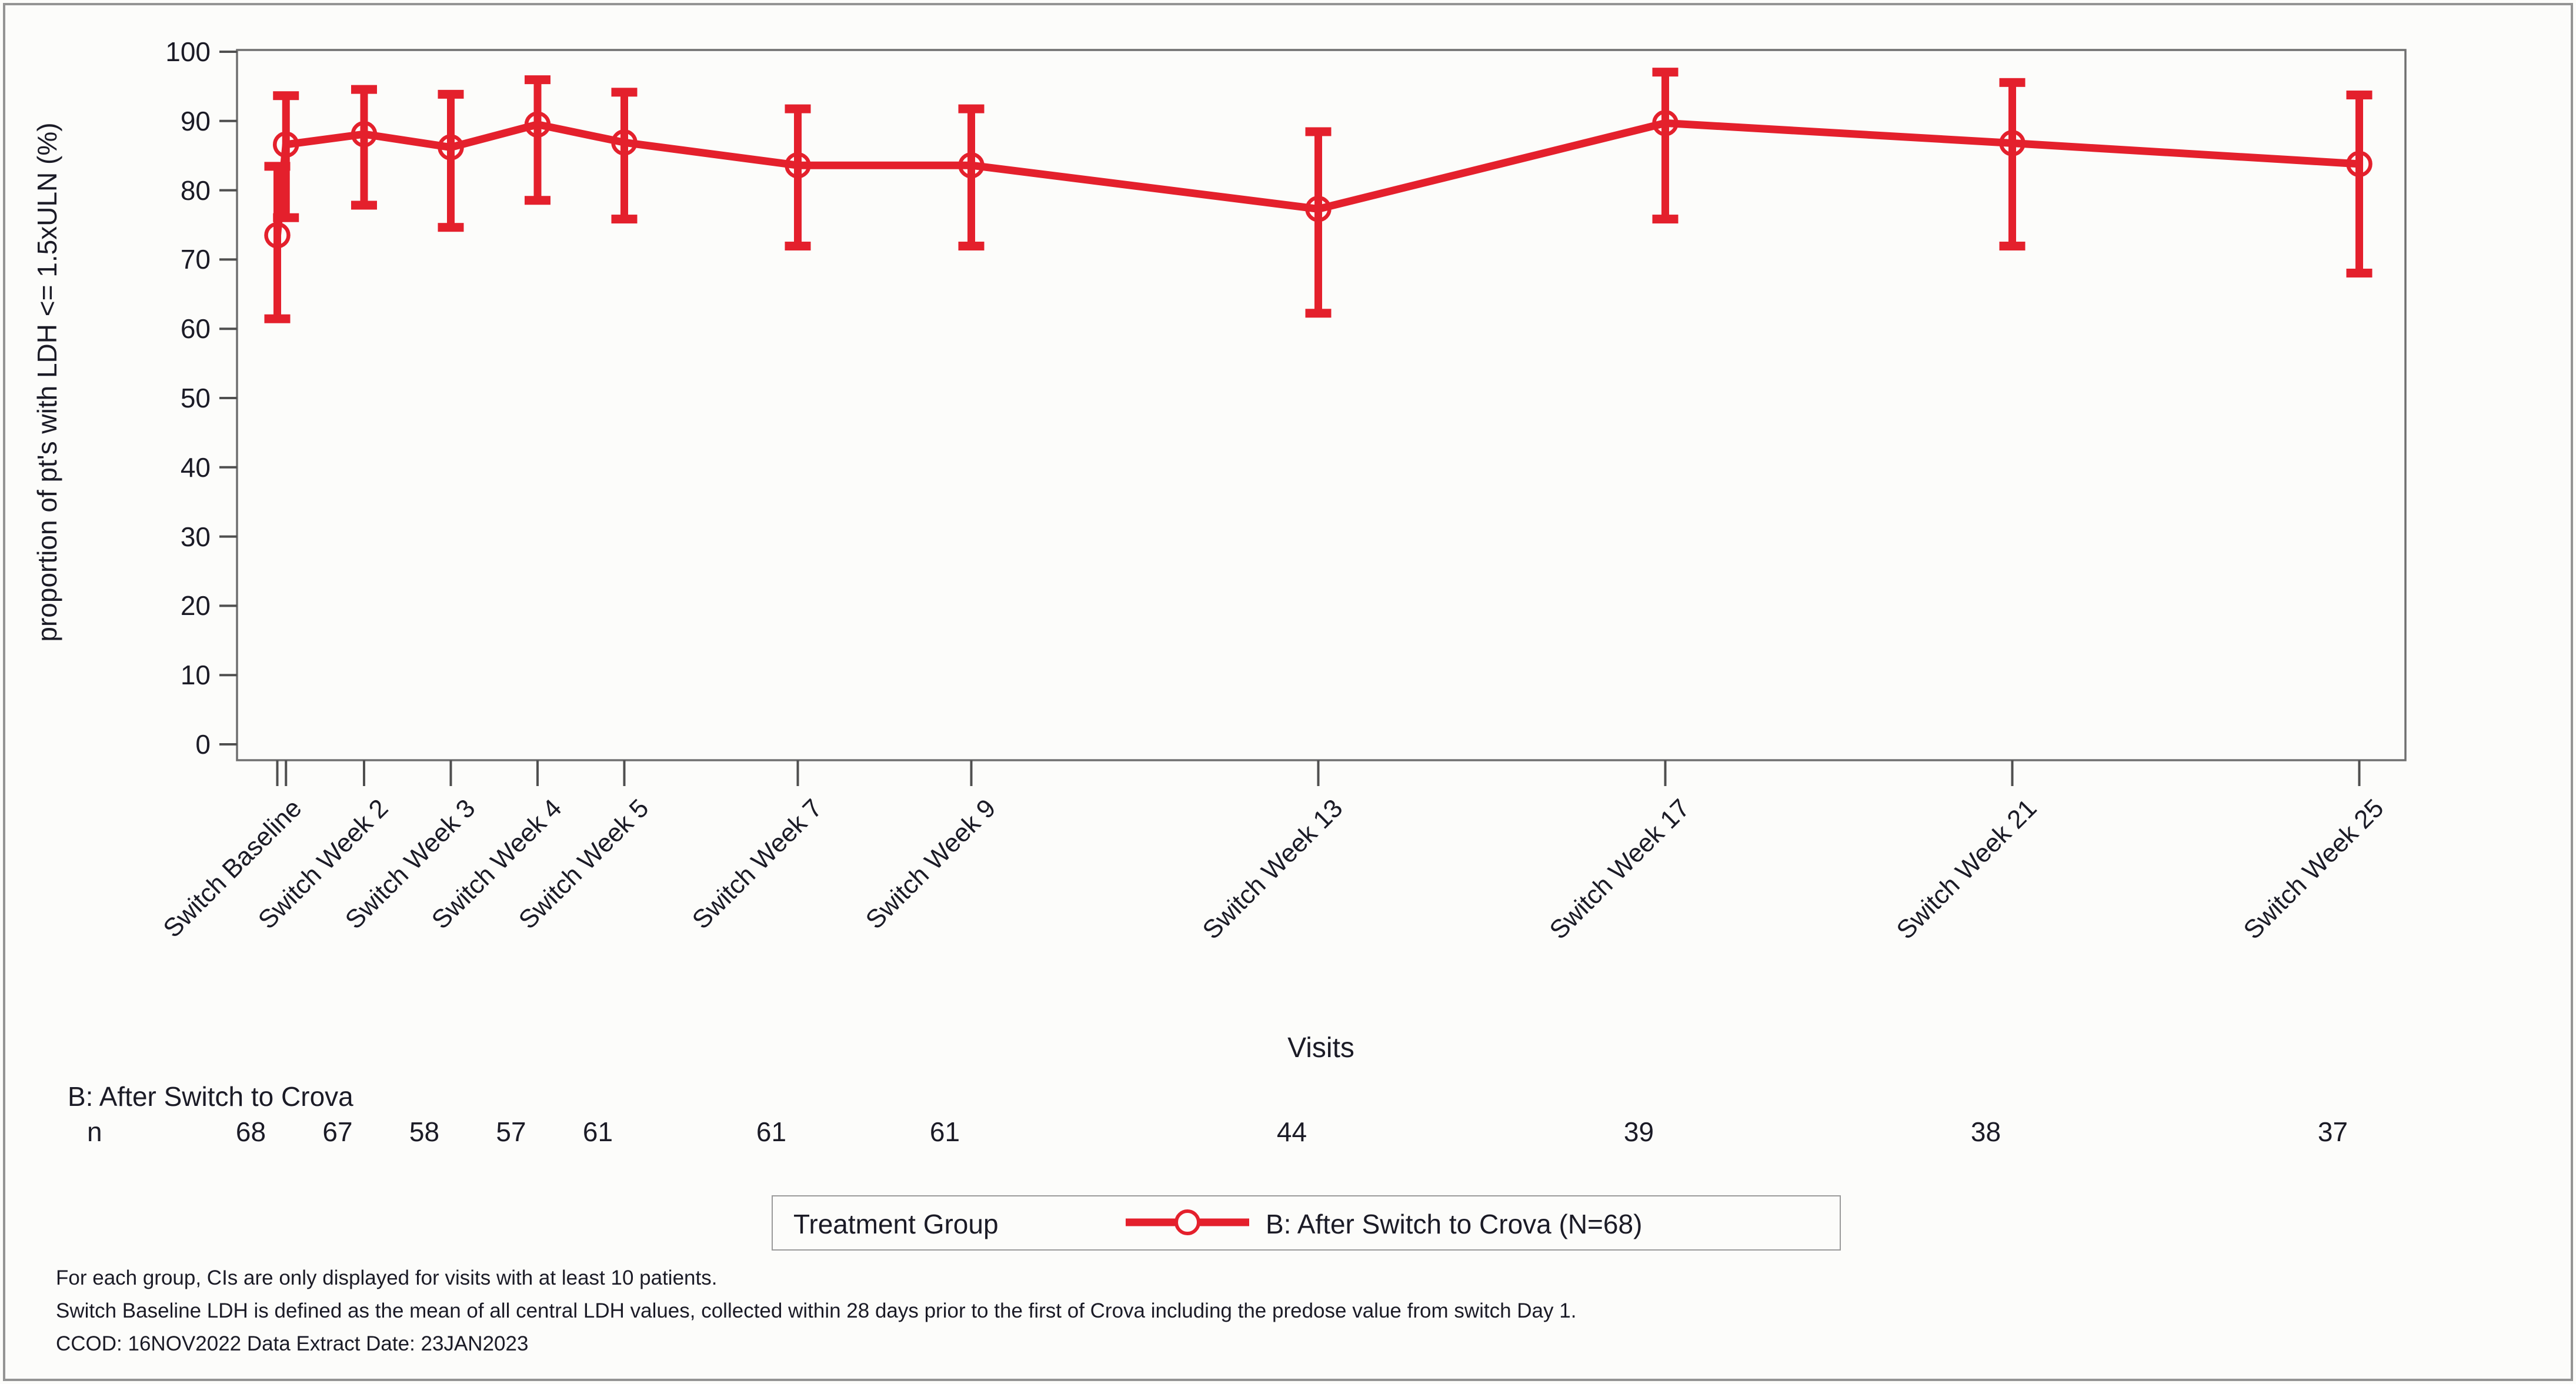  I want to click on n-value: 67, so click(337, 1132).